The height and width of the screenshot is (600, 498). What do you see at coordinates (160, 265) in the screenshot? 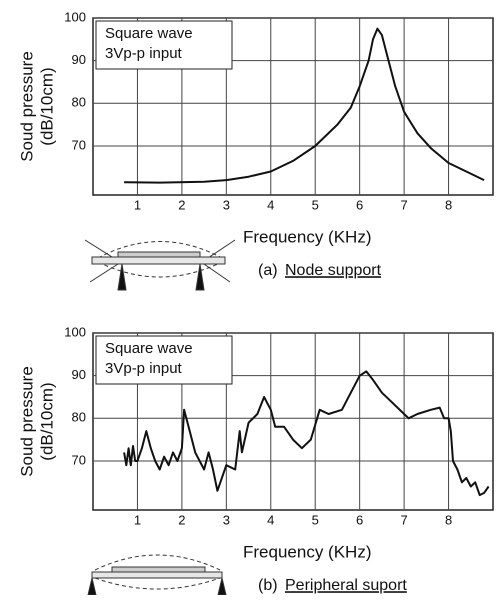
I see `node-support-diagram` at bounding box center [160, 265].